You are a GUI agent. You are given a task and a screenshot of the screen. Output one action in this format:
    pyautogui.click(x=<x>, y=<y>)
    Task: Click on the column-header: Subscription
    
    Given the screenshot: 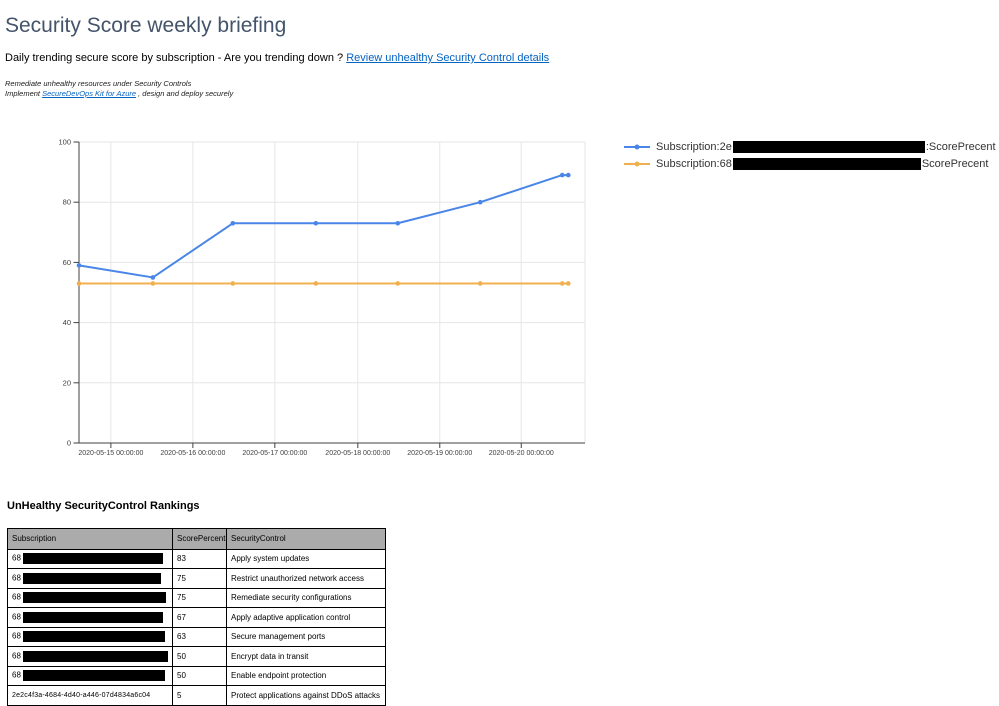 What is the action you would take?
    pyautogui.click(x=90, y=539)
    